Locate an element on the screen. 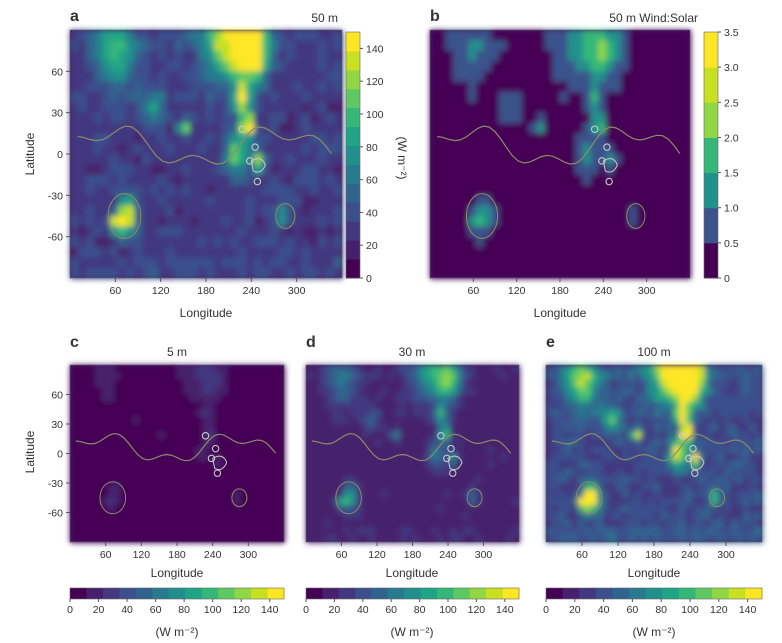 The height and width of the screenshot is (643, 782). volcano-contour is located at coordinates (250, 161).